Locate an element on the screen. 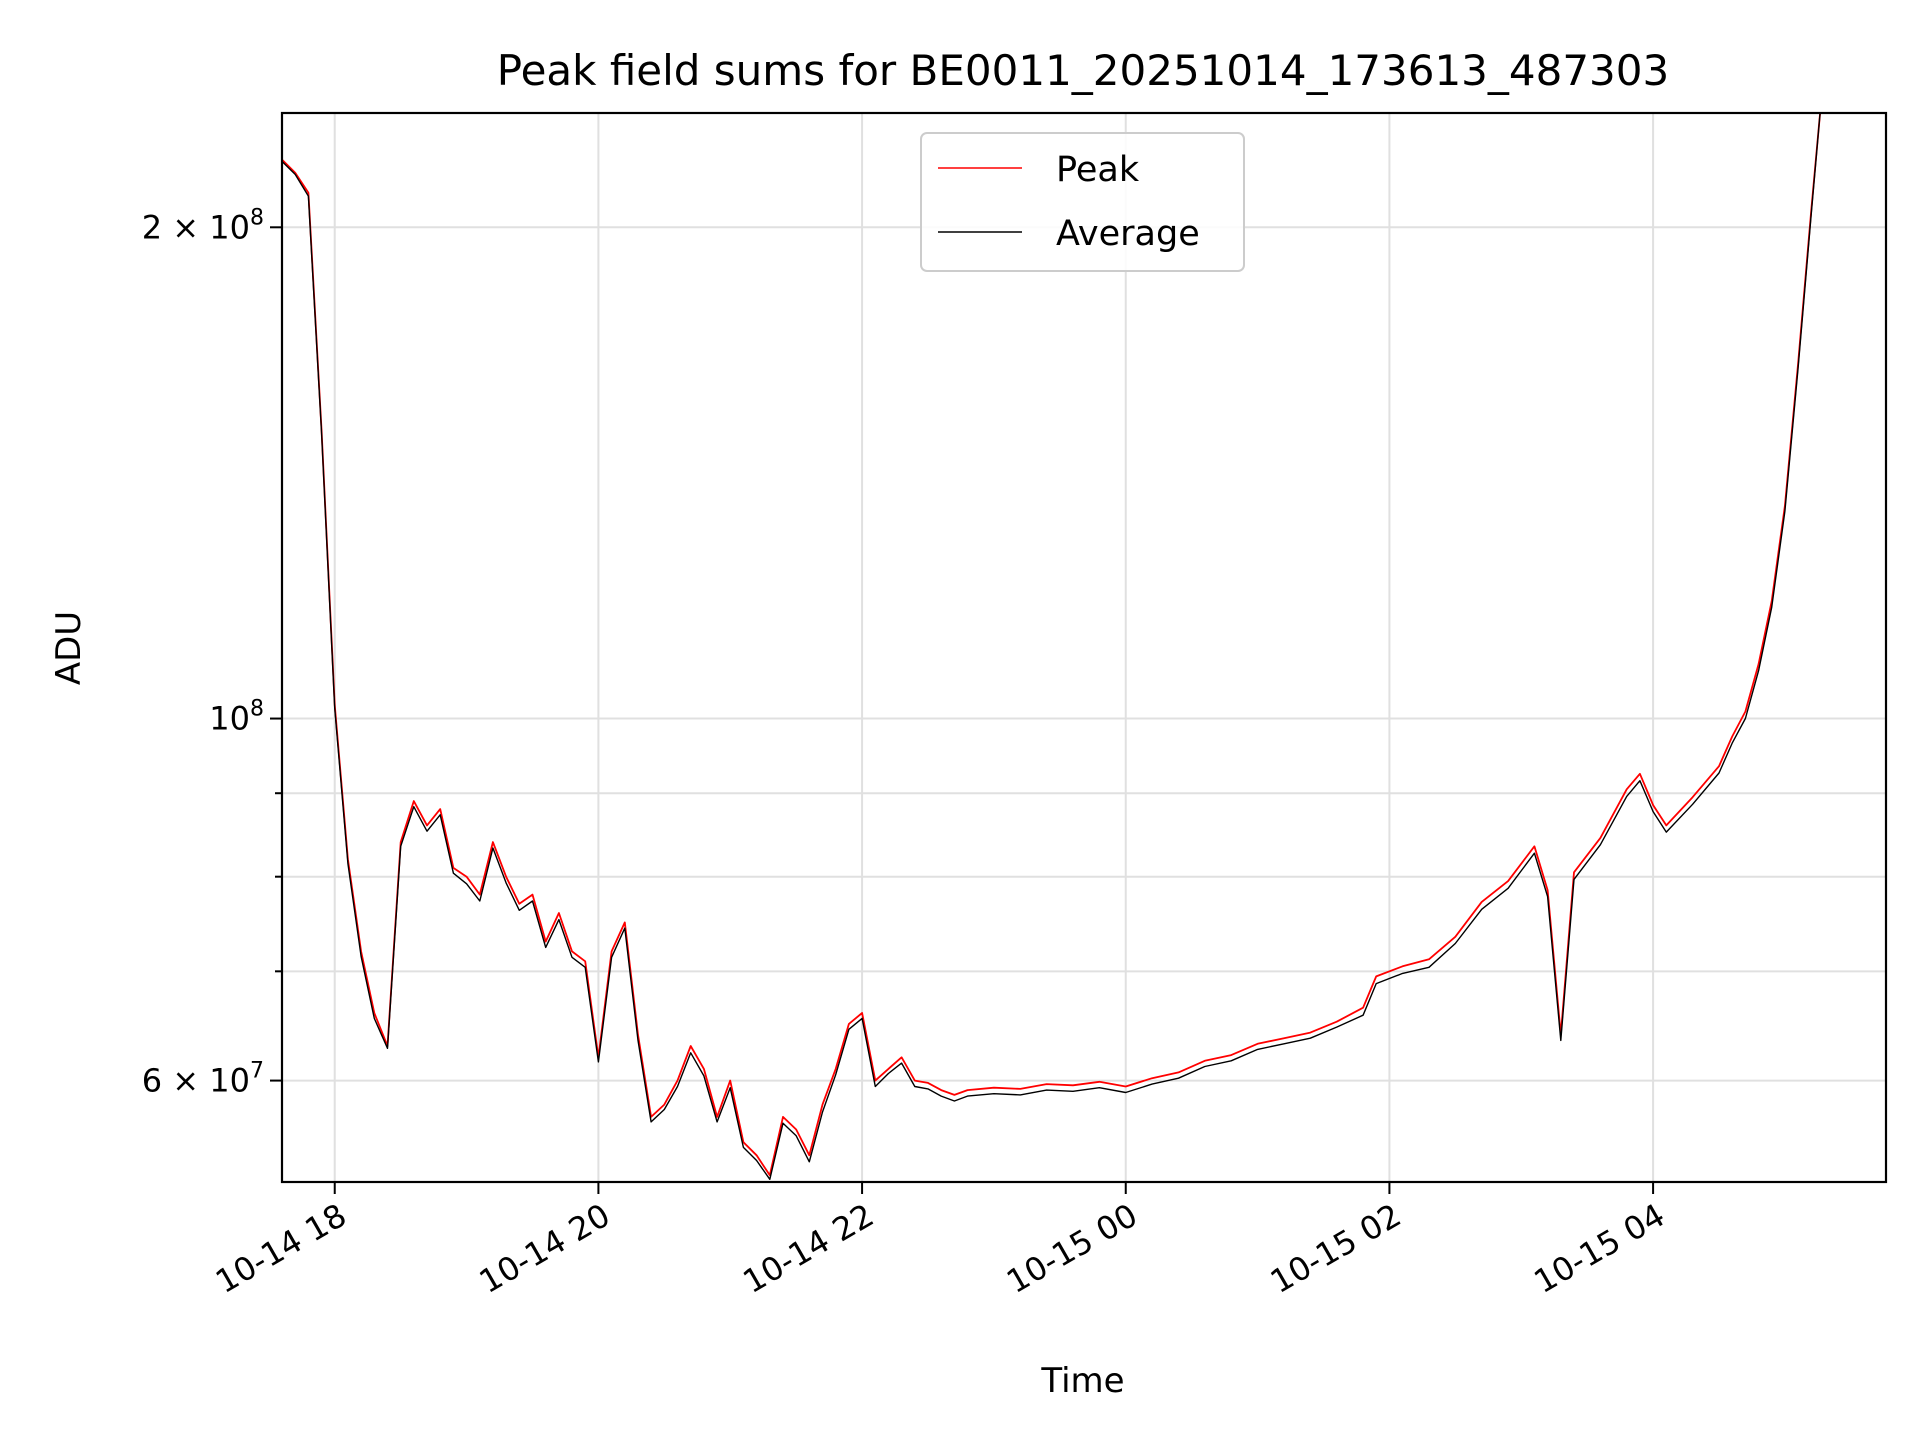  legend-label-peak: Peak is located at coordinates (1098, 170).